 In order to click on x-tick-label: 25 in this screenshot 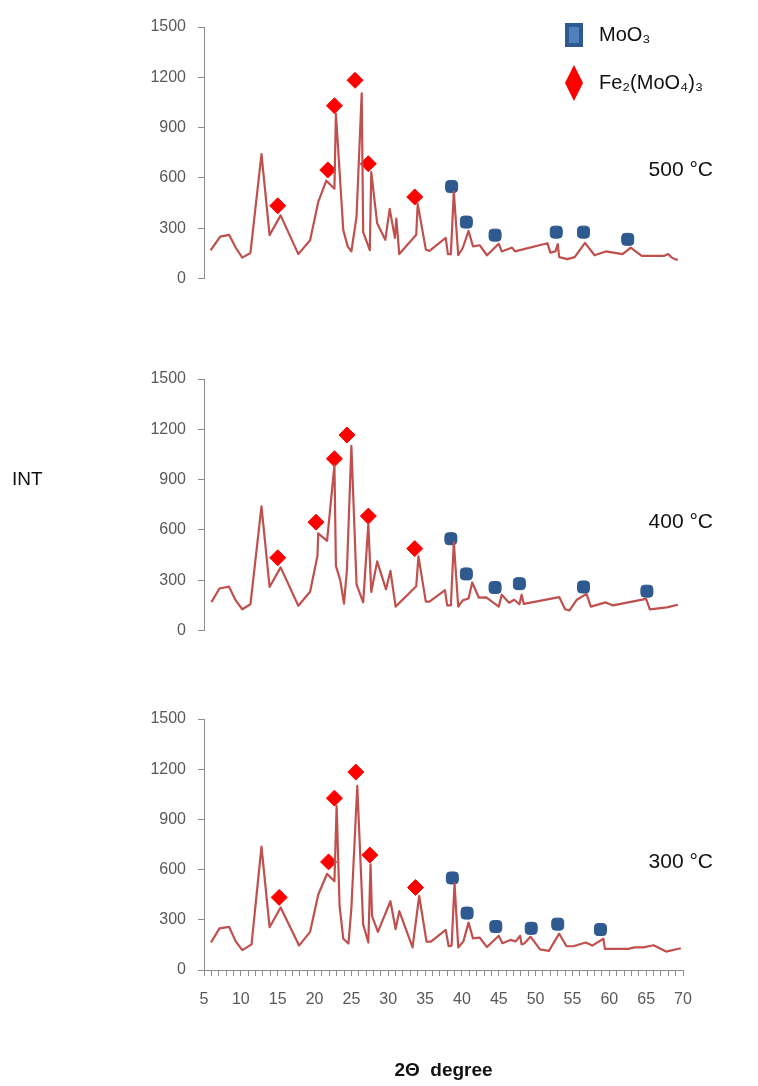, I will do `click(351, 999)`.